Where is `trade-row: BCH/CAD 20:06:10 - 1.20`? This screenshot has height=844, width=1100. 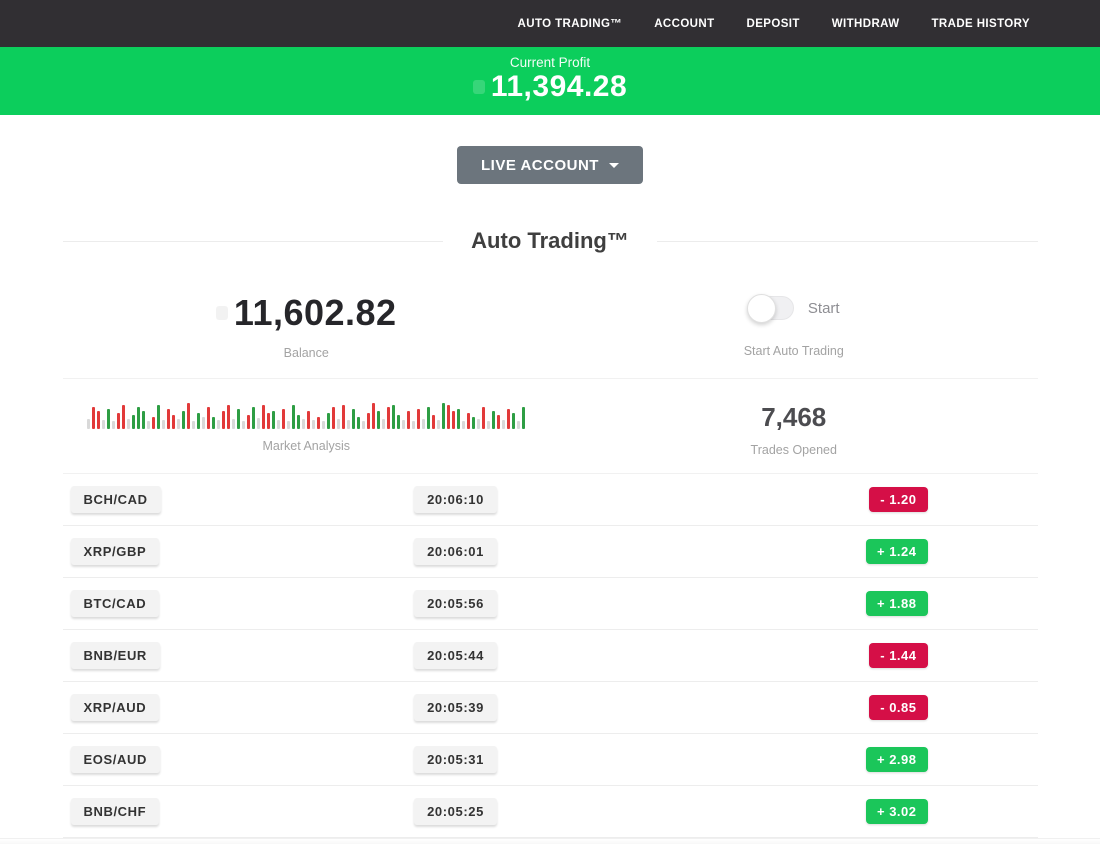 trade-row: BCH/CAD 20:06:10 - 1.20 is located at coordinates (550, 500).